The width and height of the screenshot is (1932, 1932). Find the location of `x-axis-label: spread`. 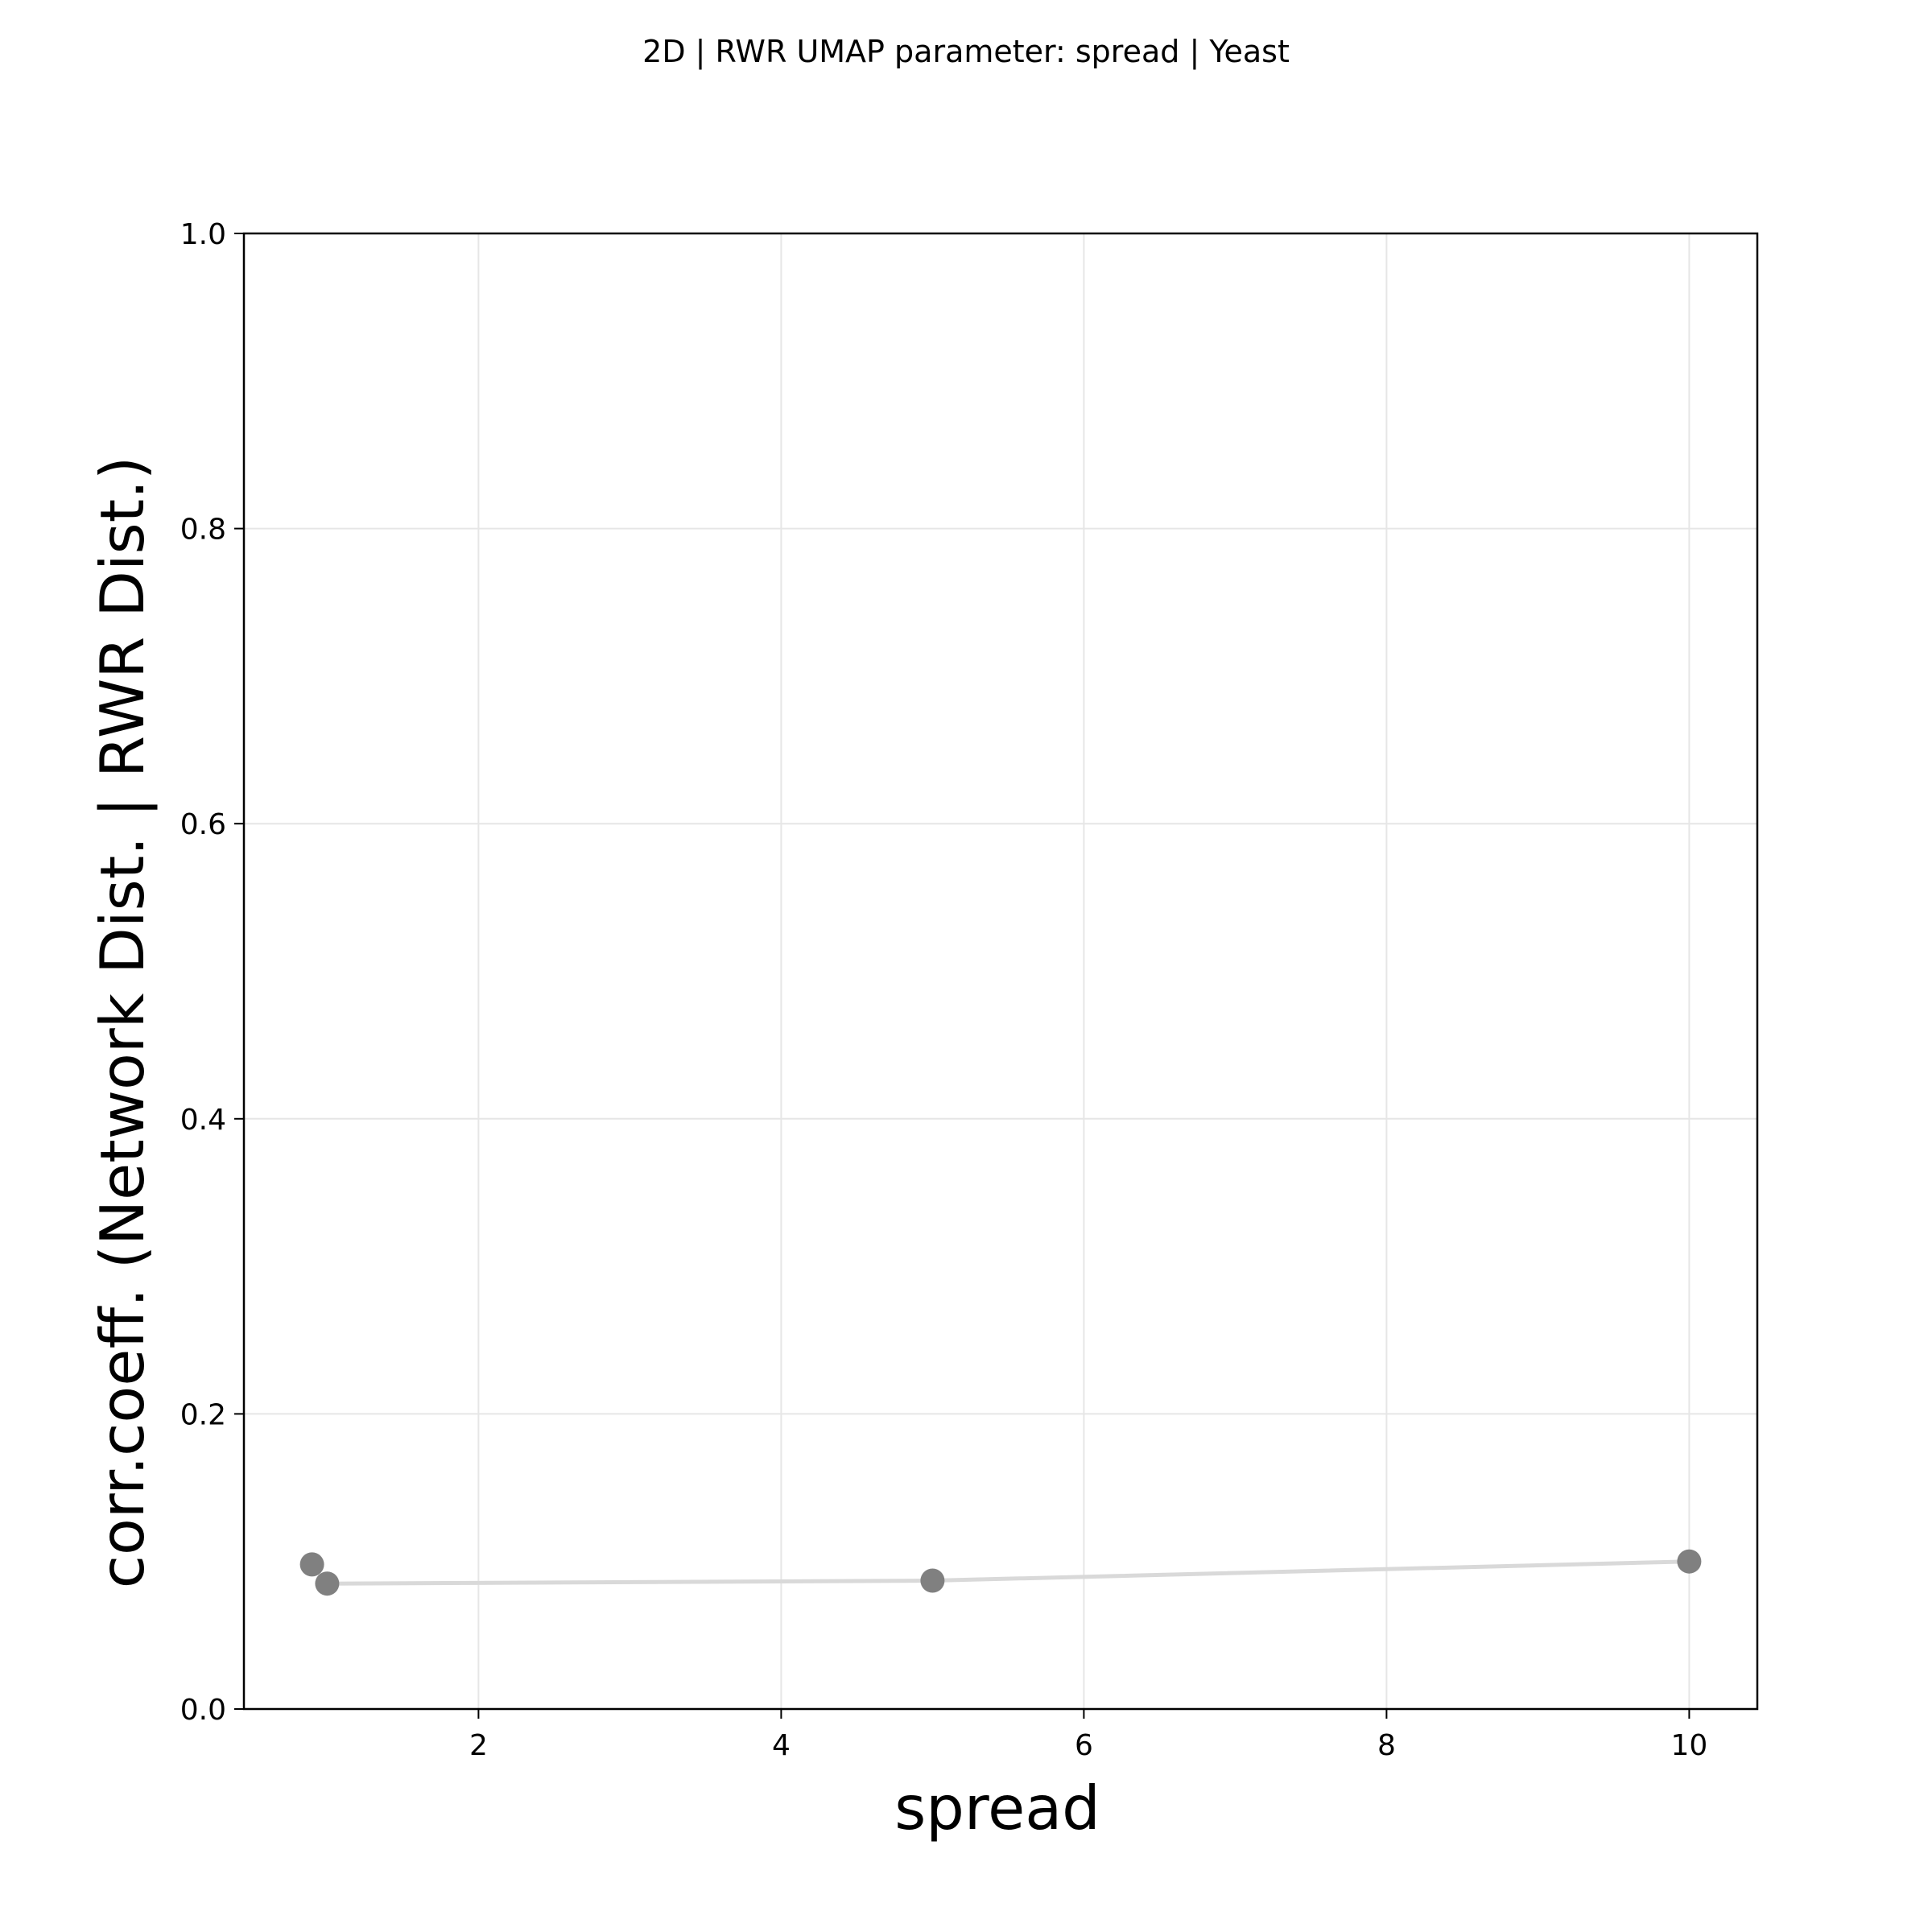

x-axis-label: spread is located at coordinates (997, 1808).